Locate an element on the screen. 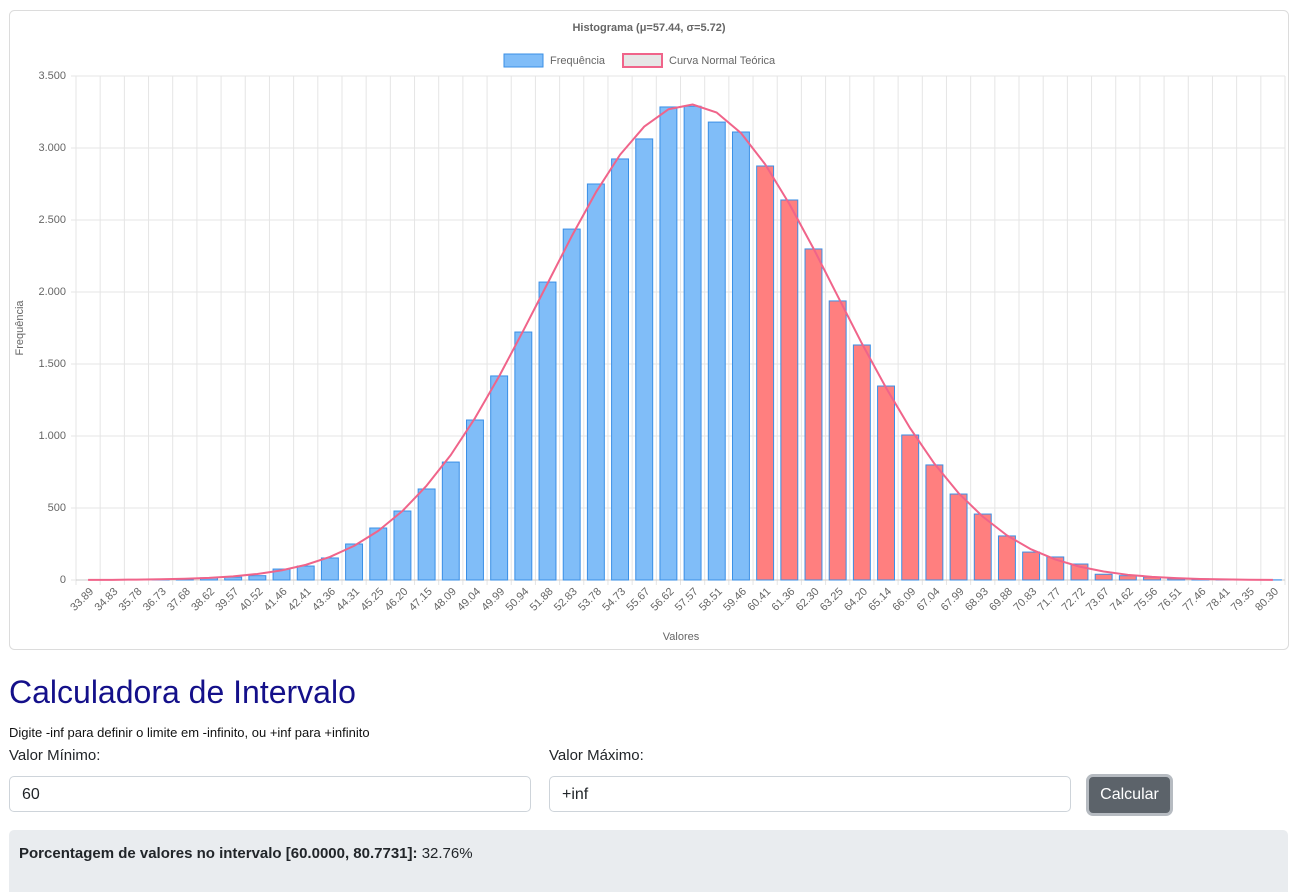 The width and height of the screenshot is (1297, 892). y-axis-label: Frequência is located at coordinates (20, 328).